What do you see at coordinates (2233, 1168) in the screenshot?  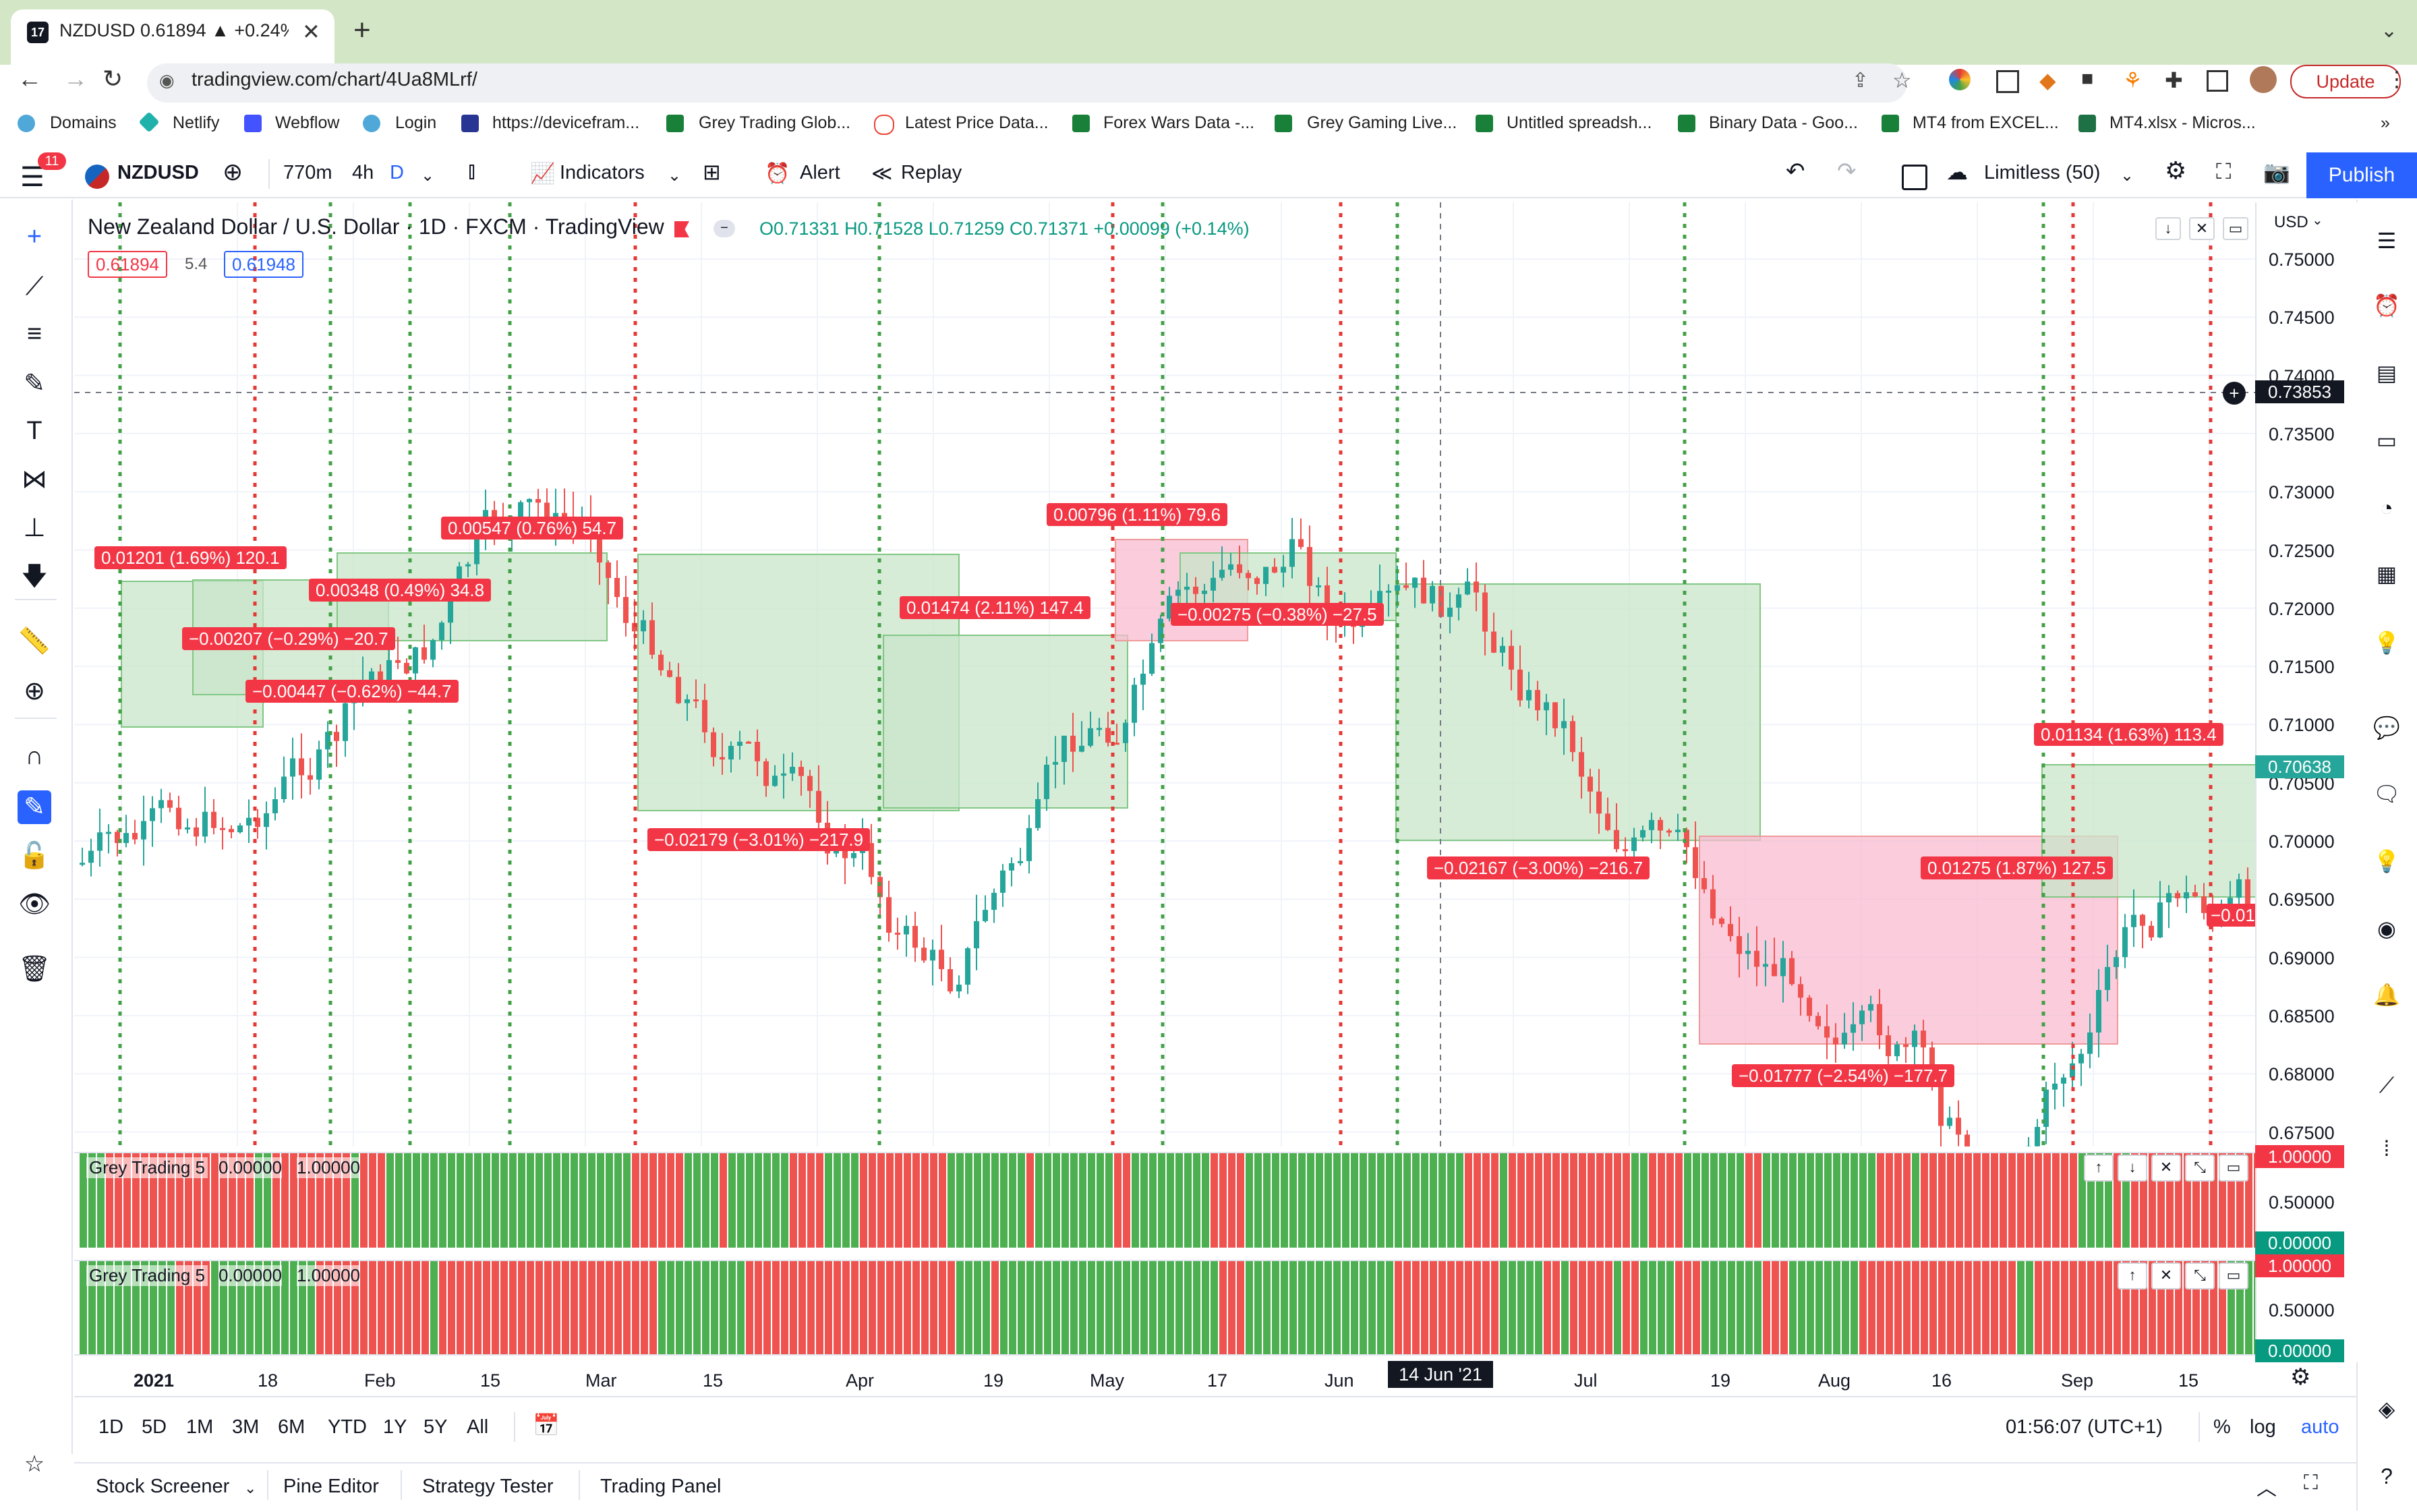 I see `pane-1-maximize-icon: ▭` at bounding box center [2233, 1168].